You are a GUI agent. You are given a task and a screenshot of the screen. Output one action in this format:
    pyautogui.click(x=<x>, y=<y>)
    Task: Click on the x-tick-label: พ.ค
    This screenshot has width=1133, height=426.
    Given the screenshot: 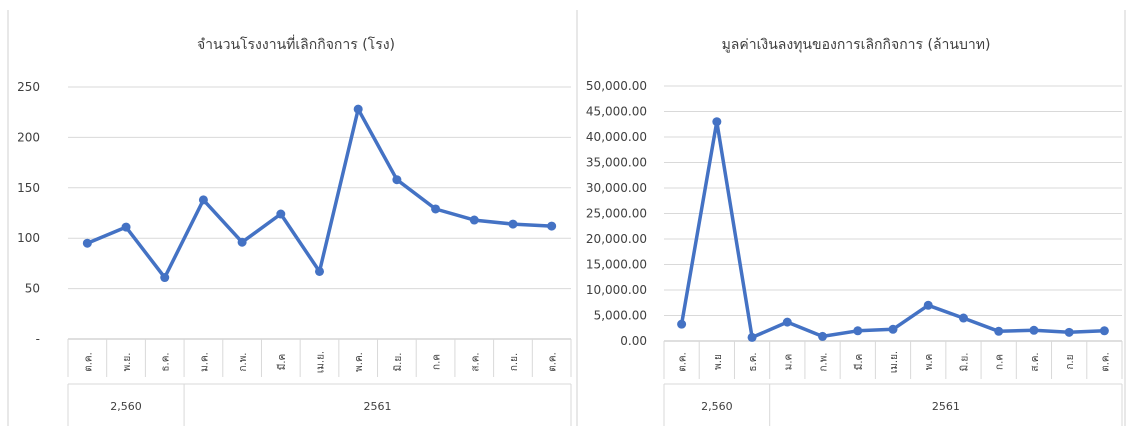 What is the action you would take?
    pyautogui.click(x=929, y=362)
    